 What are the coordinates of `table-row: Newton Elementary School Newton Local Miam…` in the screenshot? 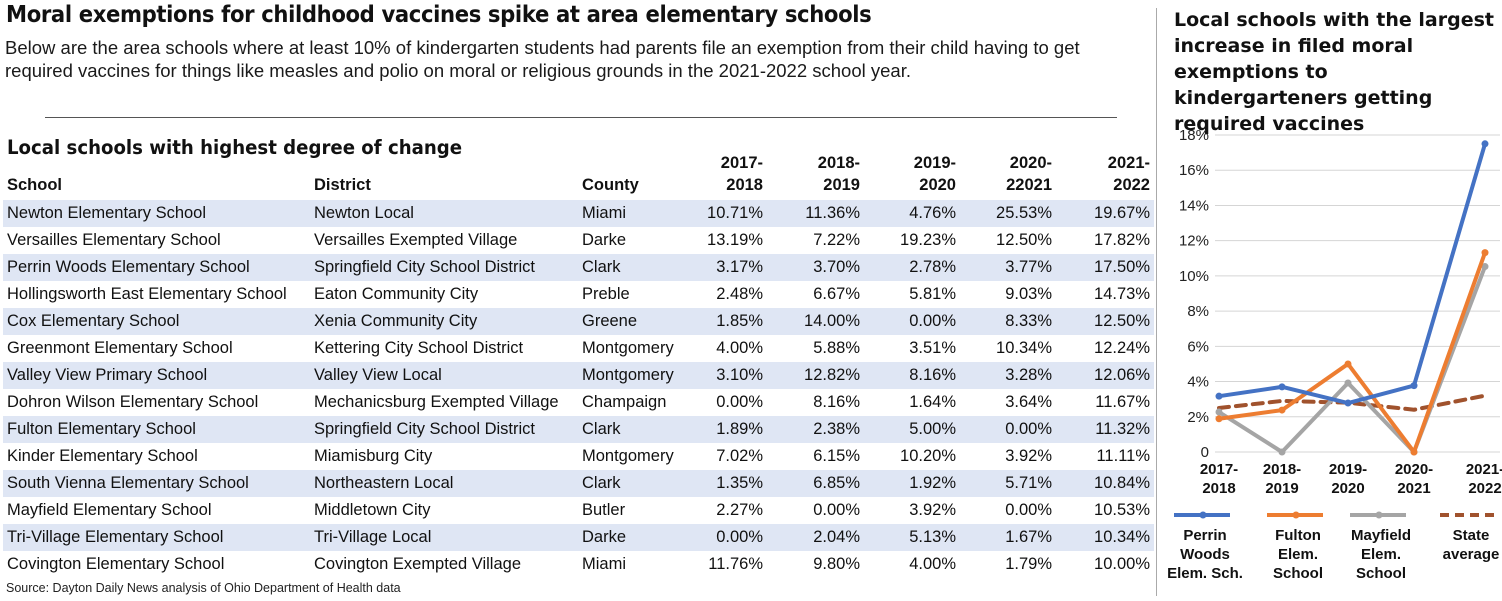 It's located at (578, 213).